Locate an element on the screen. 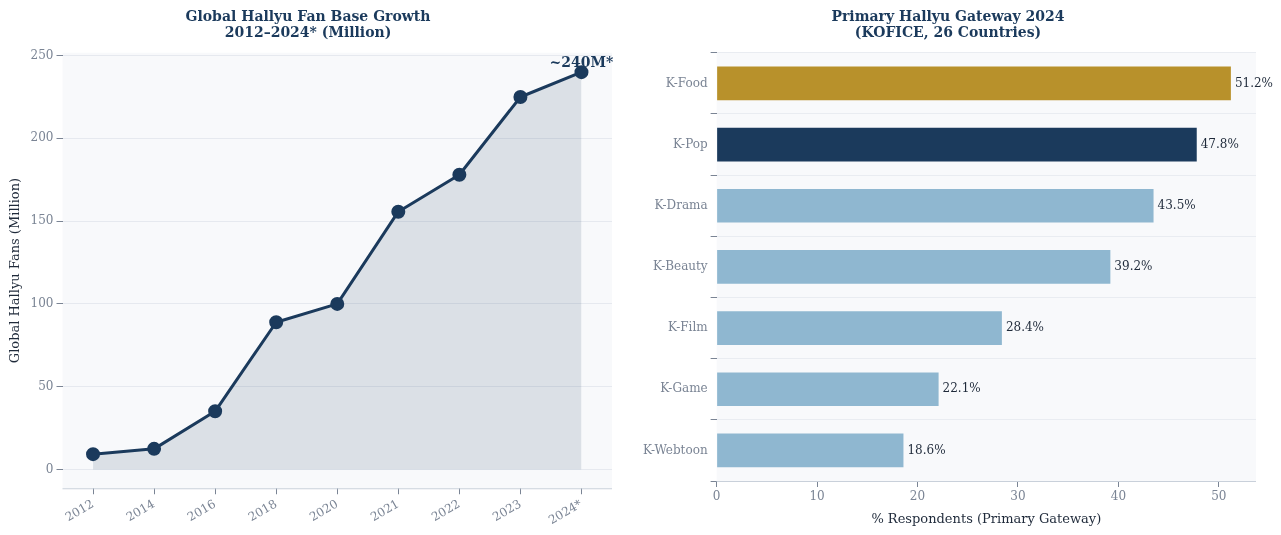 This screenshot has width=1281, height=535. x-tick-label: 20 is located at coordinates (917, 496).